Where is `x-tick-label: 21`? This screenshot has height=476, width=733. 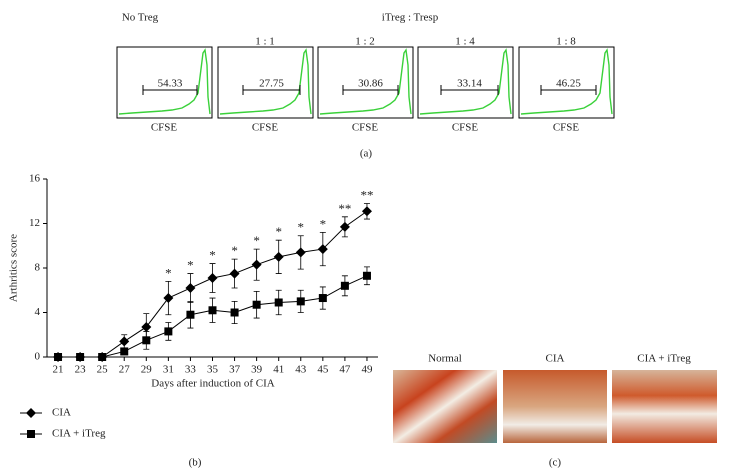 x-tick-label: 21 is located at coordinates (58, 370).